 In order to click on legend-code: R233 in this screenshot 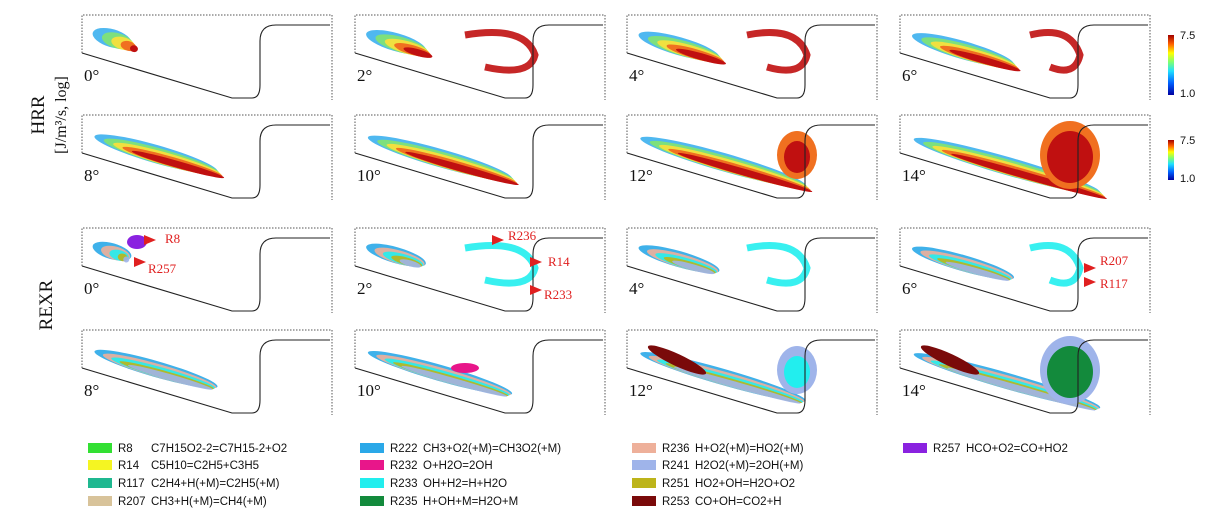, I will do `click(404, 484)`.